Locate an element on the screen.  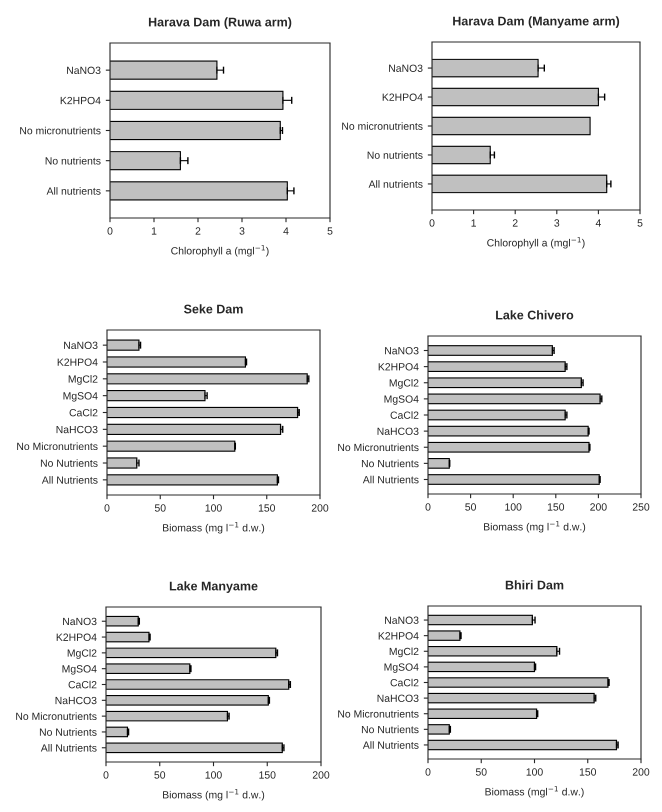
chart-title: Bhiri Dam is located at coordinates (535, 585).